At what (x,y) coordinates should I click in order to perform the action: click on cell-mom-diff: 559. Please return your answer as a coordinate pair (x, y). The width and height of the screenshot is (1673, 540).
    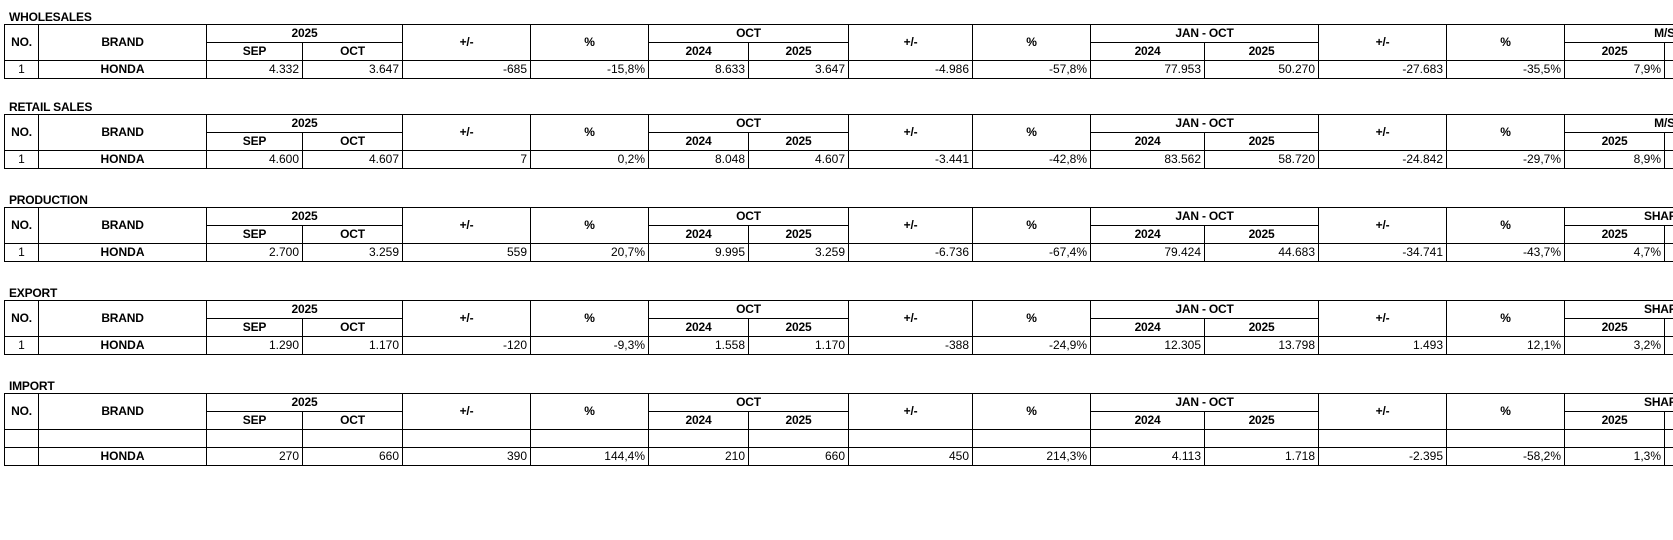
    Looking at the image, I should click on (466, 252).